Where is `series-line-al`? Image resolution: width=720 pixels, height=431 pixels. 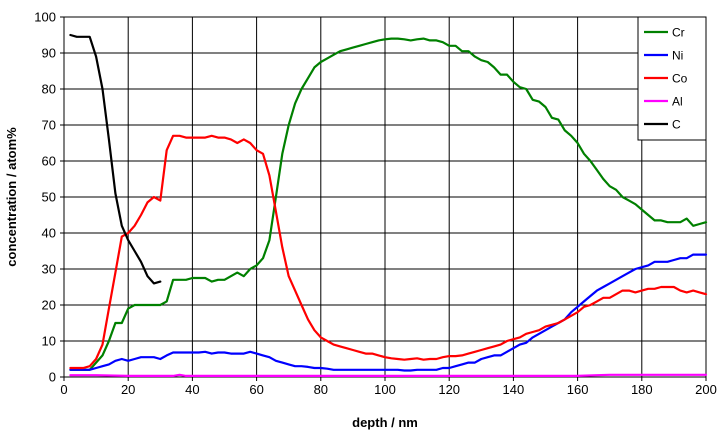
series-line-al is located at coordinates (388, 375).